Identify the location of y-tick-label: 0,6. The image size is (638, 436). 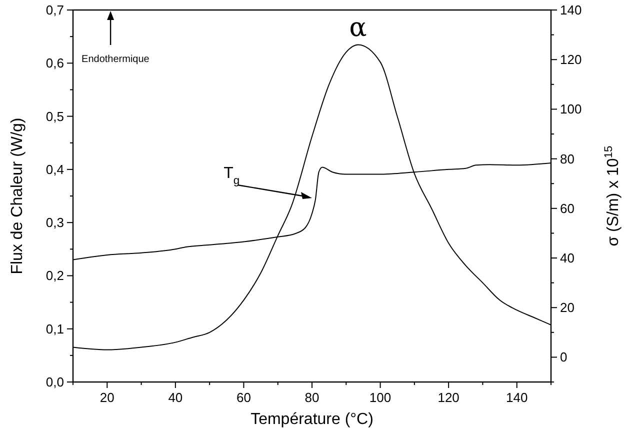
(55, 63).